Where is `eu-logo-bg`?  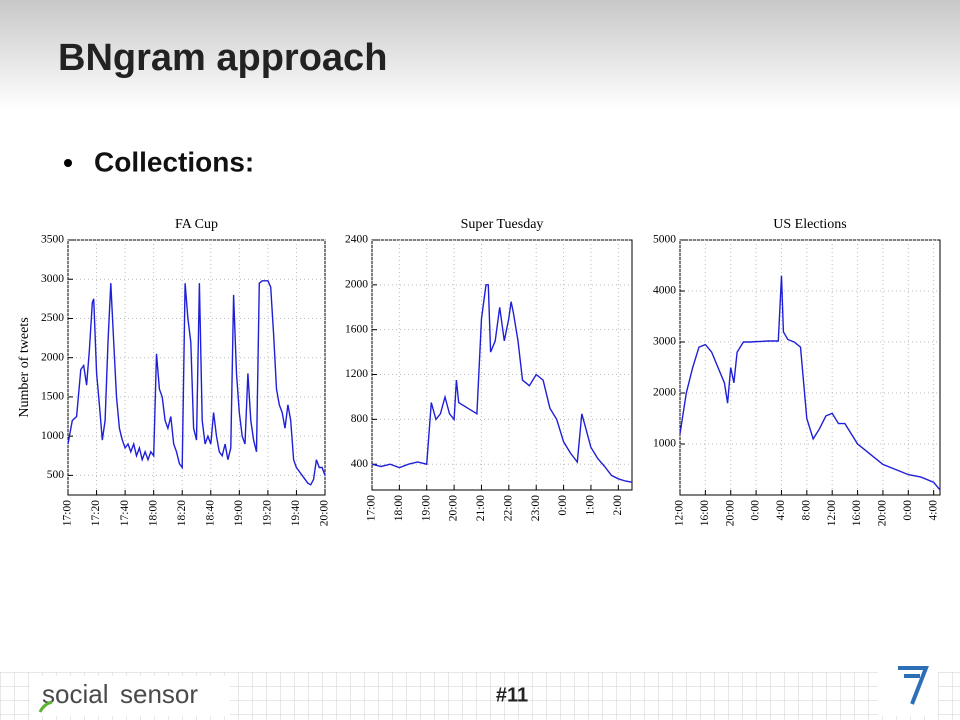 eu-logo-bg is located at coordinates (908, 689).